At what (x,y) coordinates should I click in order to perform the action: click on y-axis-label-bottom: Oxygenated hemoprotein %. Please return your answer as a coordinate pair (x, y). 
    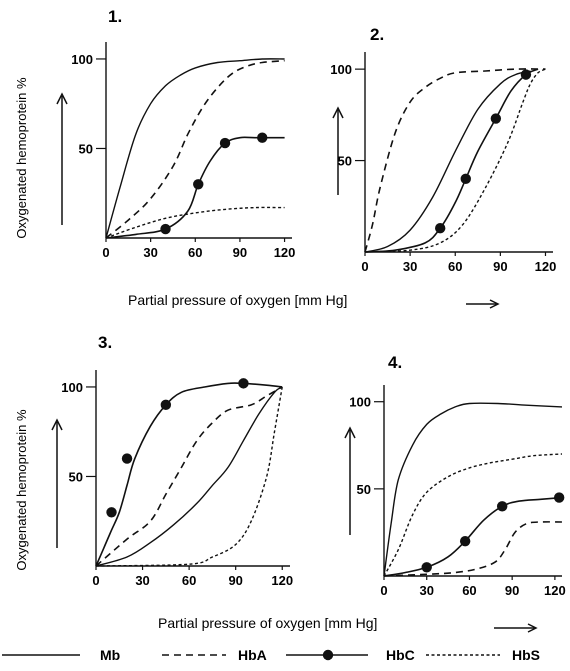
    Looking at the image, I should click on (21, 490).